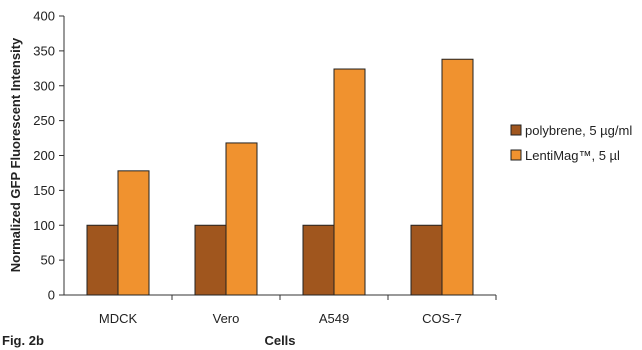 This screenshot has width=642, height=350. What do you see at coordinates (15, 154) in the screenshot?
I see `y-axis-title: Normalized GFP Fluorescent Intensity` at bounding box center [15, 154].